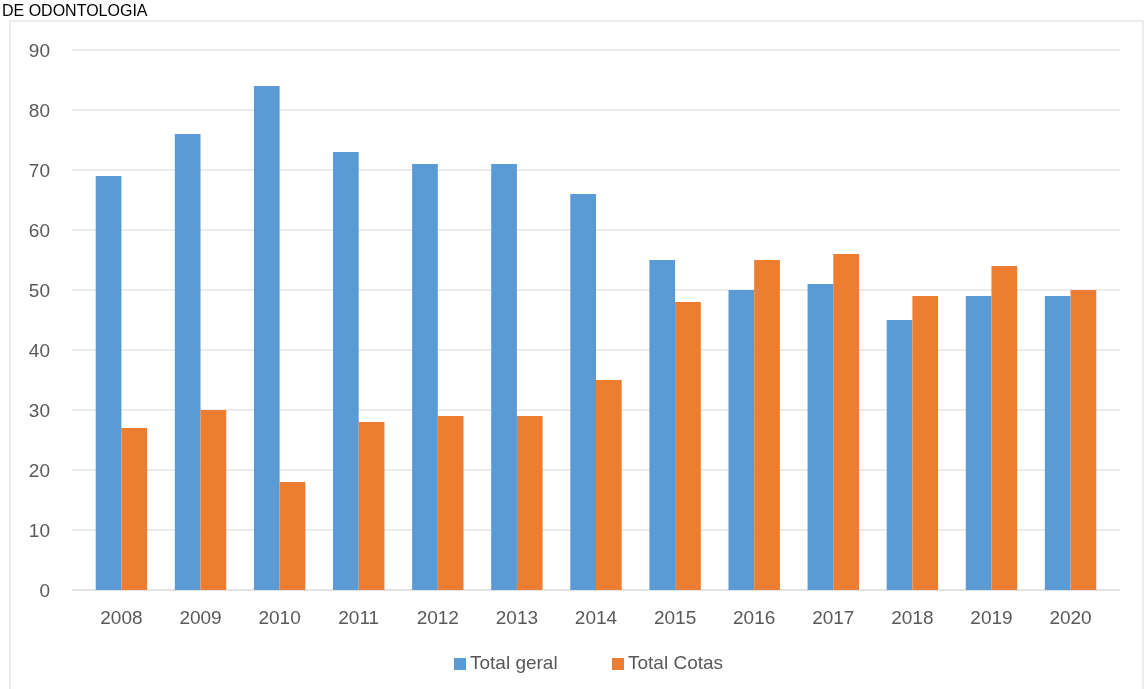 Image resolution: width=1145 pixels, height=689 pixels. I want to click on x-tick-label: 2009, so click(200, 617).